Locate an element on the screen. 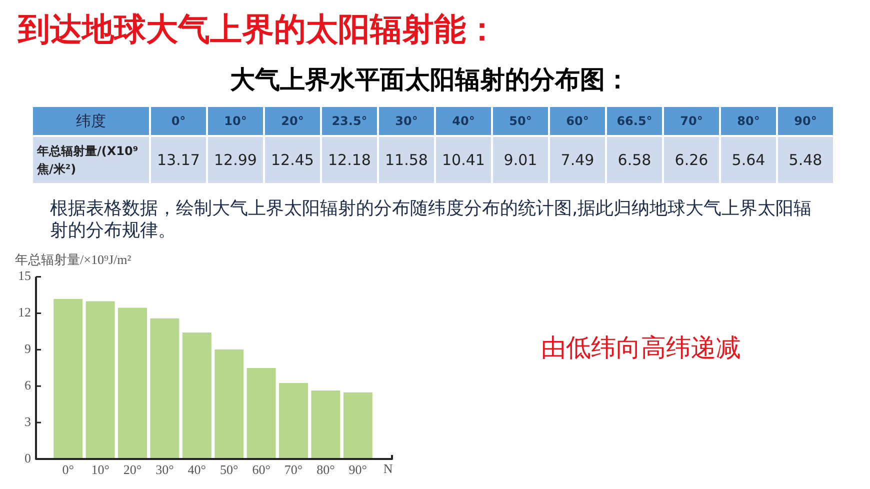 The image size is (870, 489). data-label: 10.41 is located at coordinates (464, 160).